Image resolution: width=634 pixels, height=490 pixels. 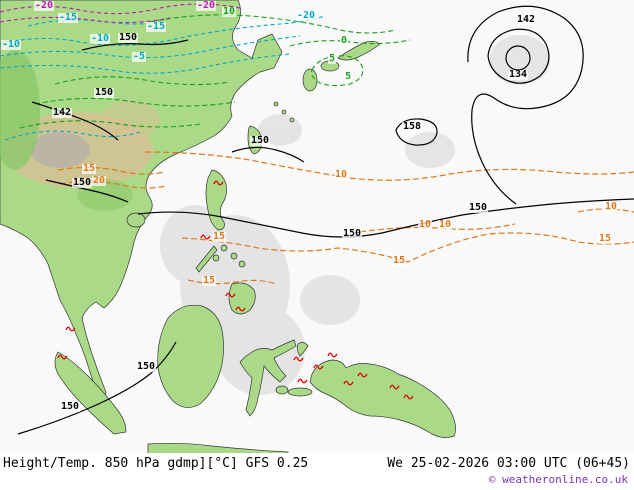 What do you see at coordinates (508, 463) in the screenshot?
I see `valid-time-label: We 25-02-2026 03:00 UTC (06+45)` at bounding box center [508, 463].